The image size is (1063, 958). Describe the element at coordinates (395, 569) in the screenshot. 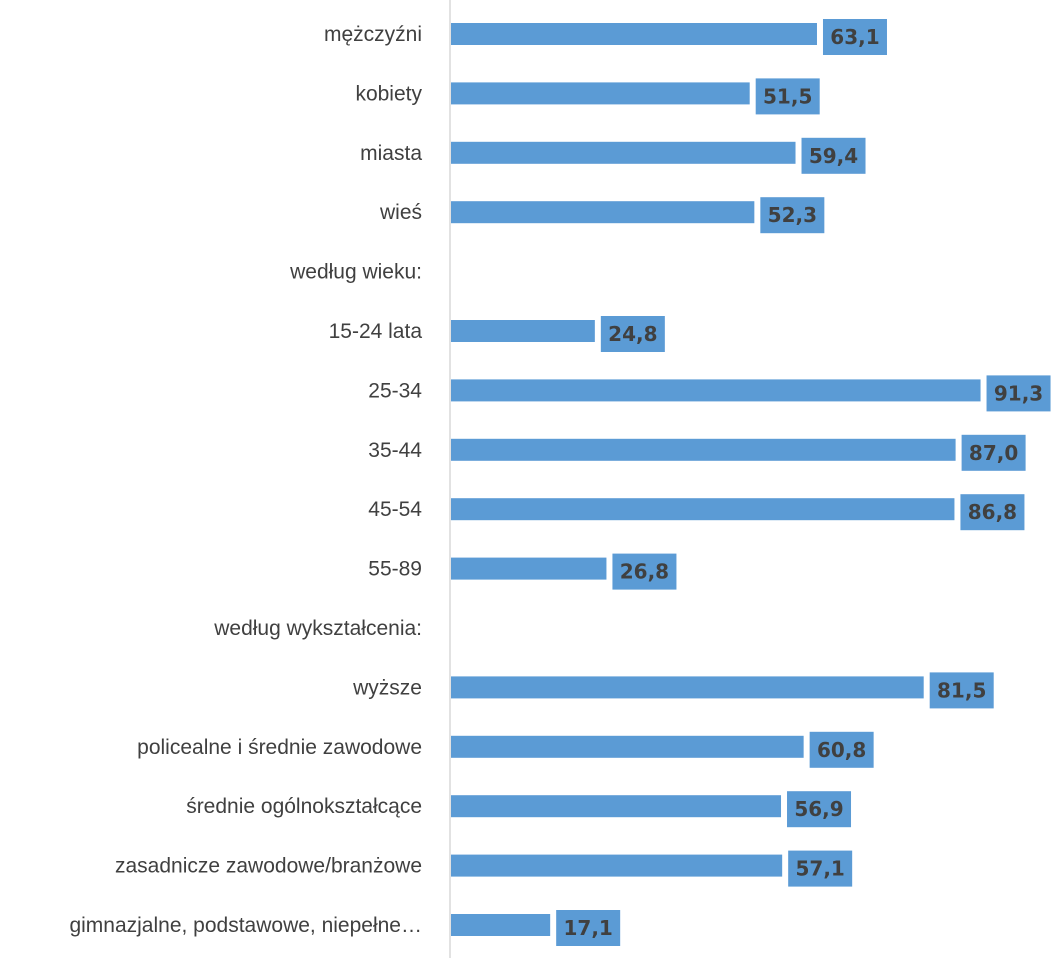

I see `category-label: 55-89` at that location.